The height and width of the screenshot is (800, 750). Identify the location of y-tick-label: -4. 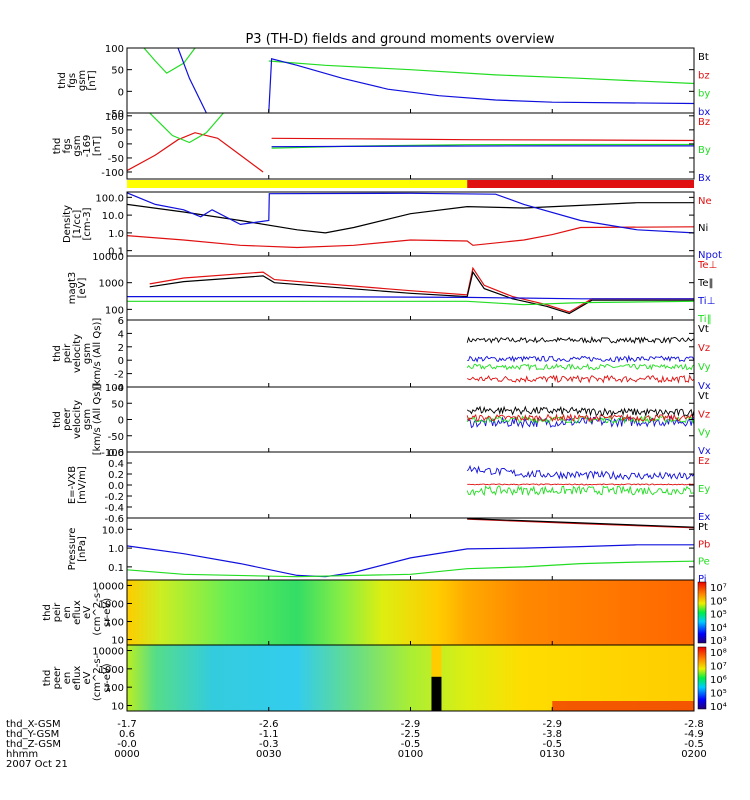
(119, 388).